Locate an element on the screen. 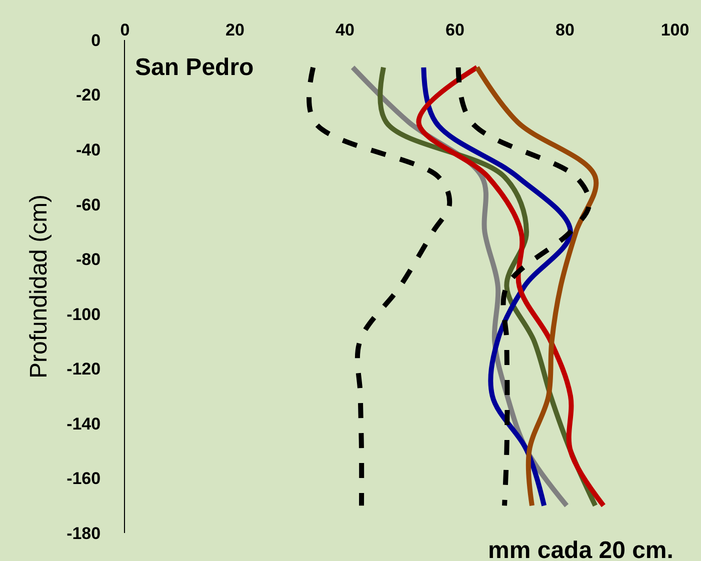 The height and width of the screenshot is (561, 701). y-tick-label: -100 is located at coordinates (83, 314).